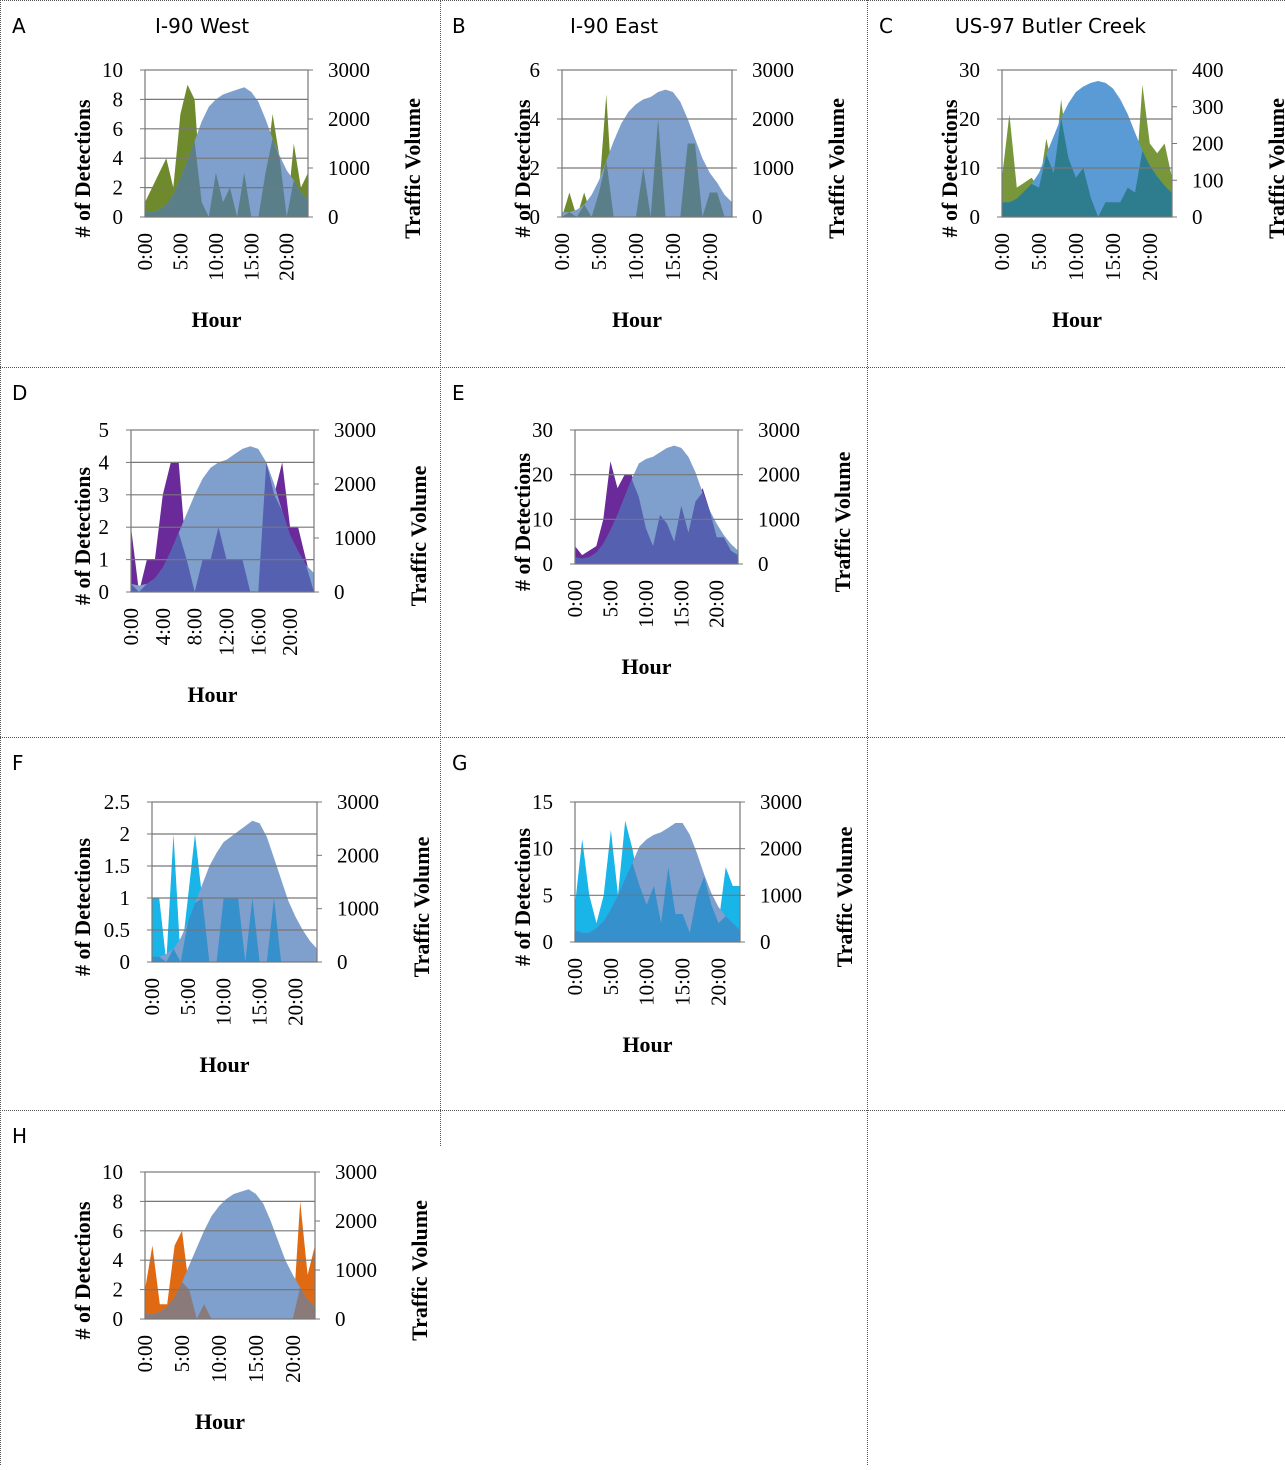  I want to click on left-tick-label: 2.5, so click(117, 802).